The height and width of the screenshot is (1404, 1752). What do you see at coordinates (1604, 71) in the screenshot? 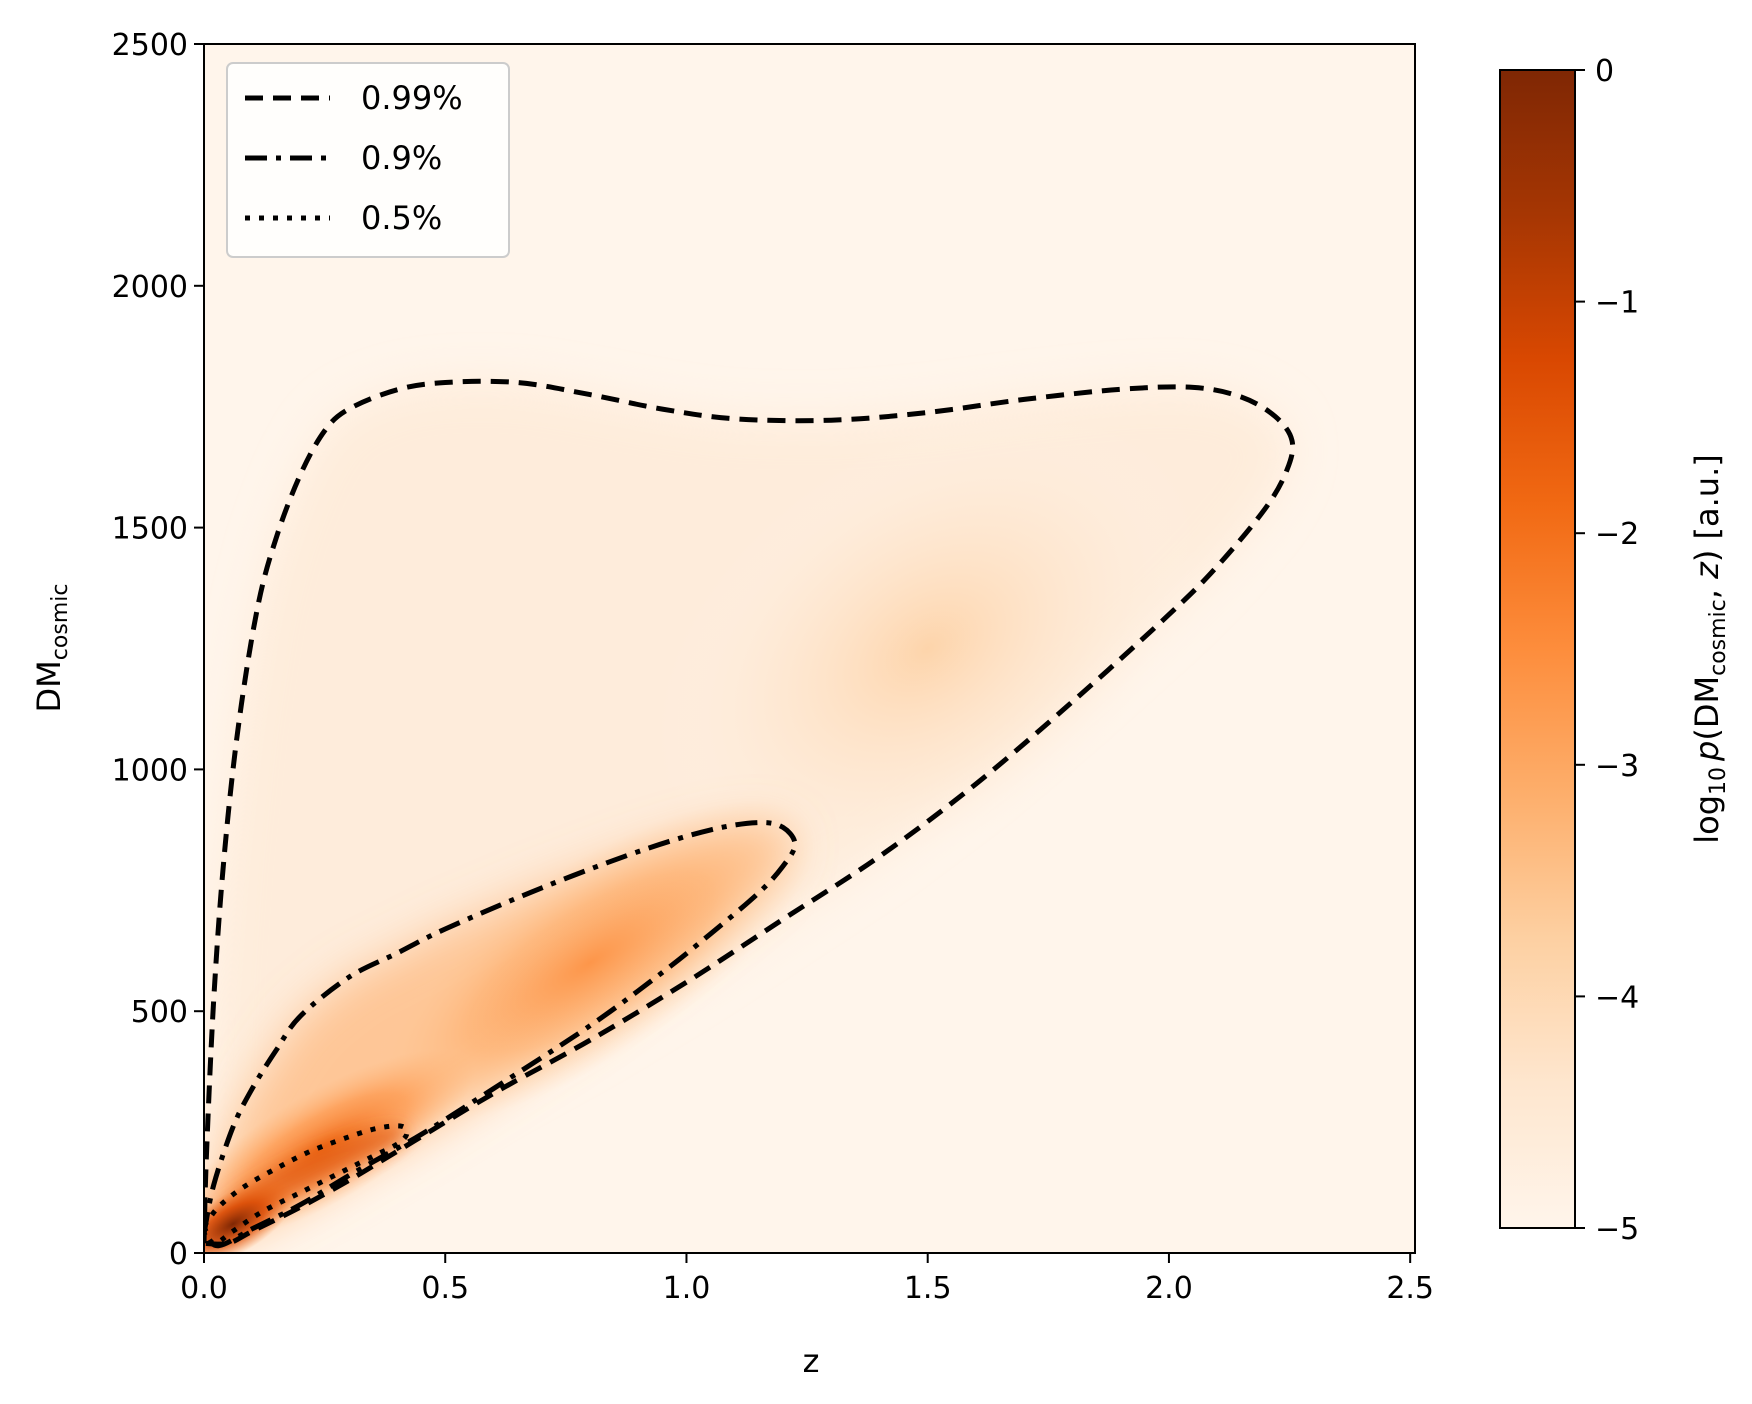
I see `colorbar-tick-label-0: 0` at bounding box center [1604, 71].